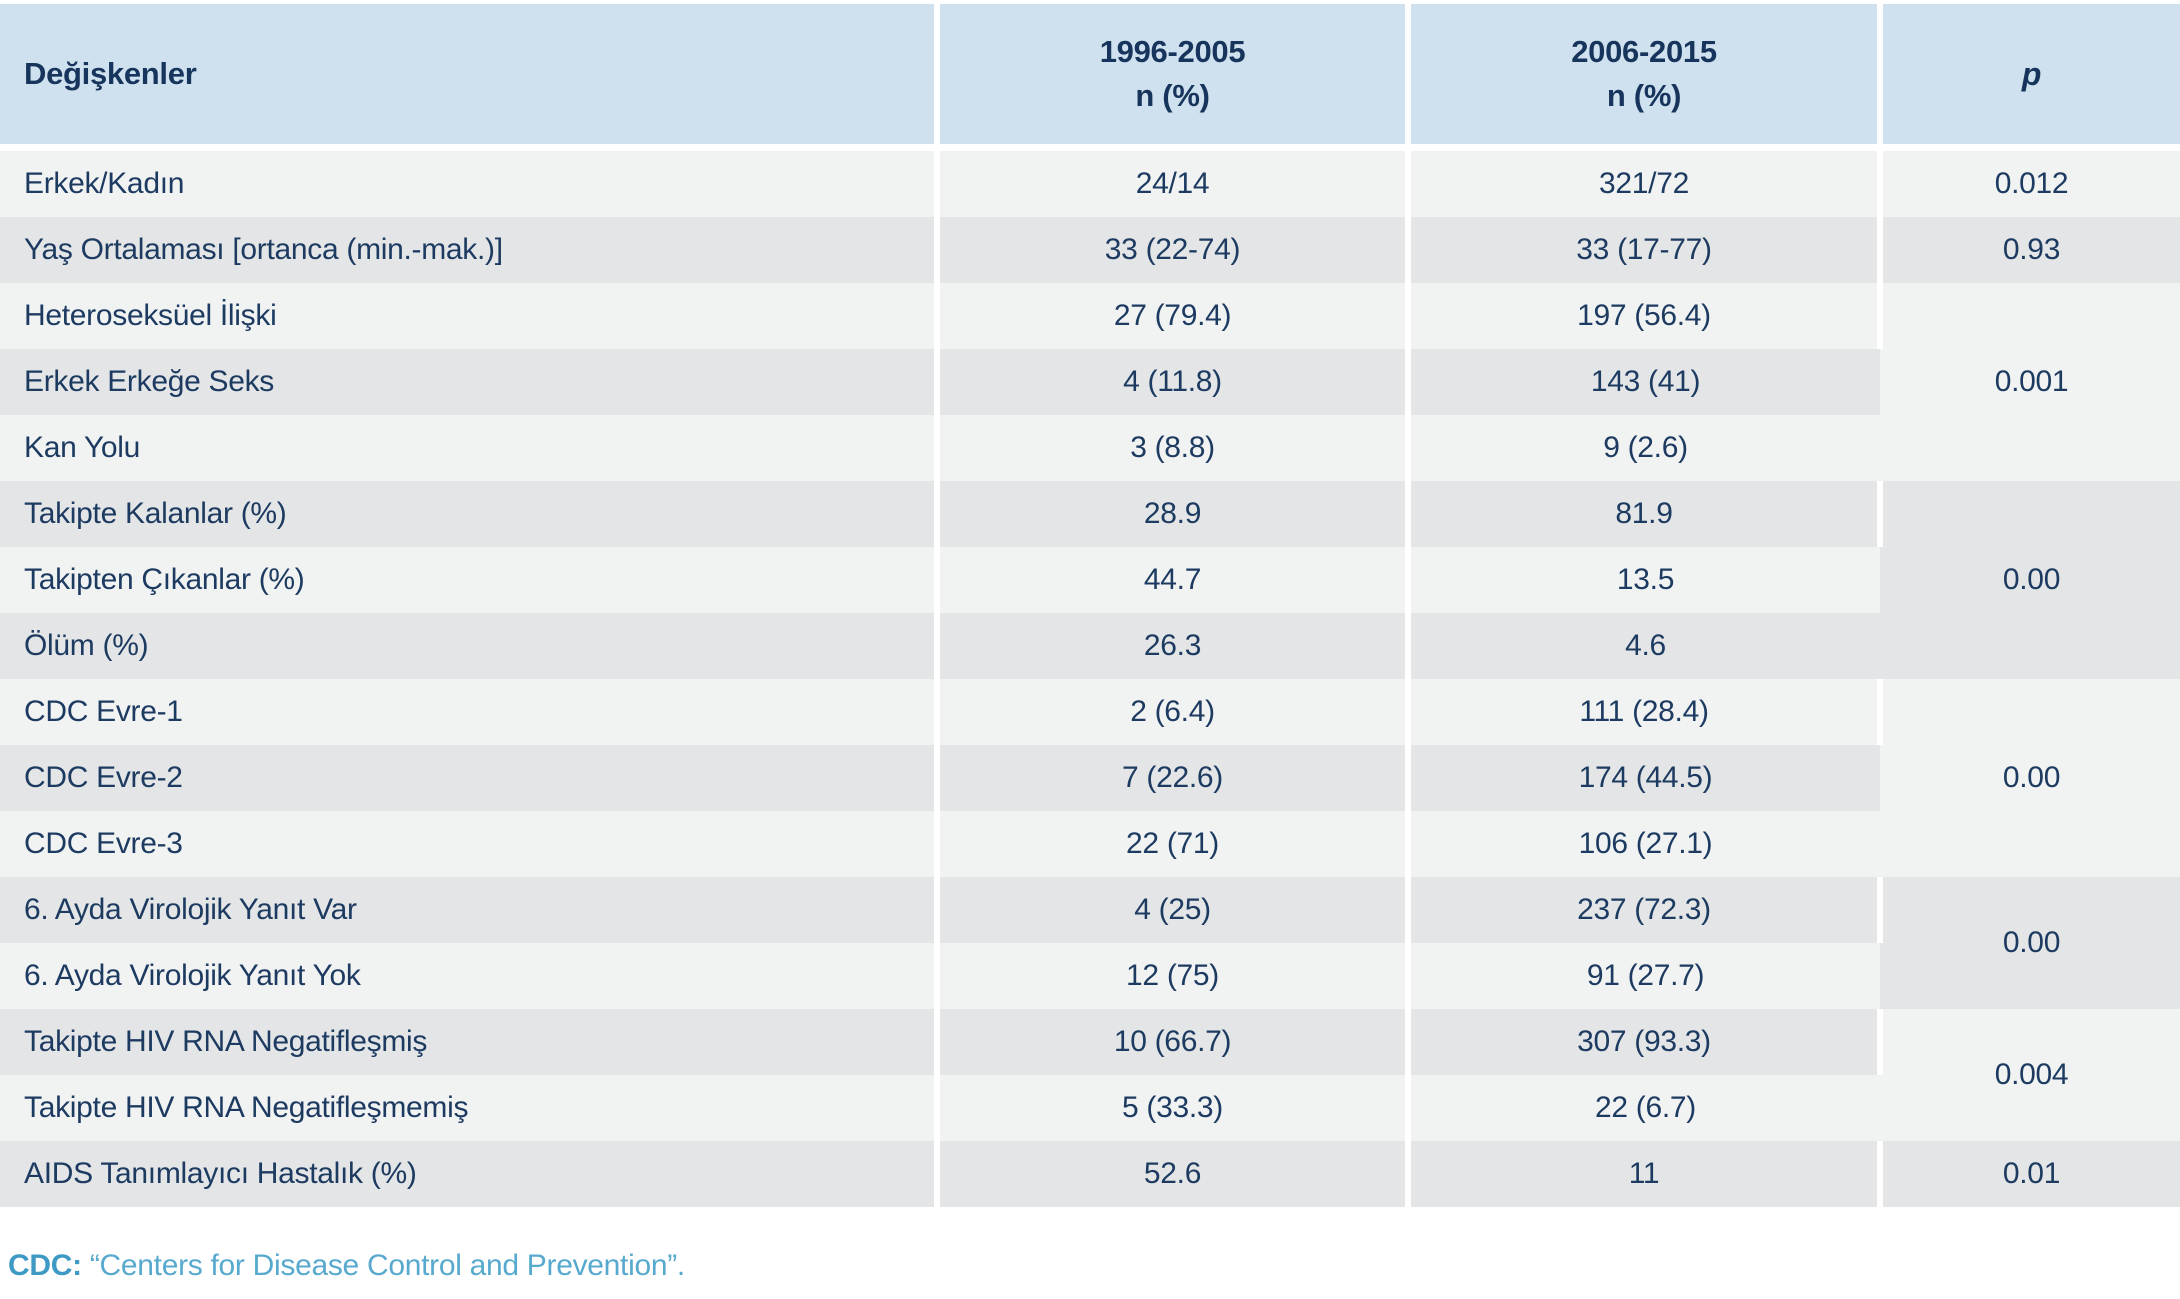 The height and width of the screenshot is (1299, 2180). I want to click on row-label: CDC Evre-3, so click(470, 844).